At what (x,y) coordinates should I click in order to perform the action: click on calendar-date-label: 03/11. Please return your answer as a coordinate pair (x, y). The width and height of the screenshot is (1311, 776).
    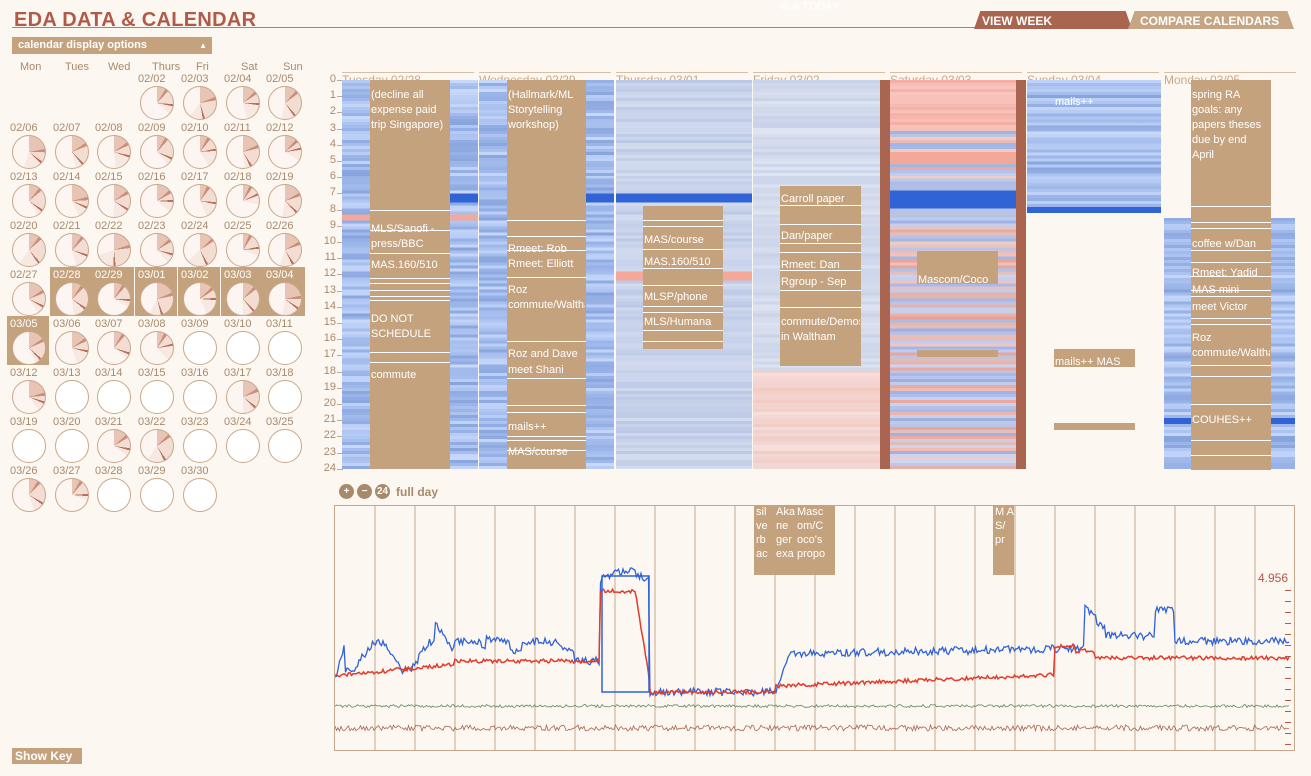
    Looking at the image, I should click on (279, 324).